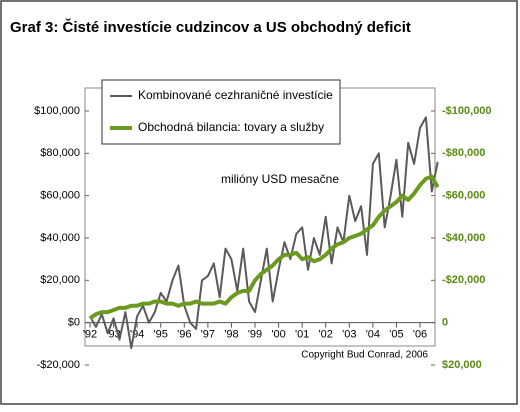 The height and width of the screenshot is (412, 520). I want to click on x-tick-label: '05, so click(396, 335).